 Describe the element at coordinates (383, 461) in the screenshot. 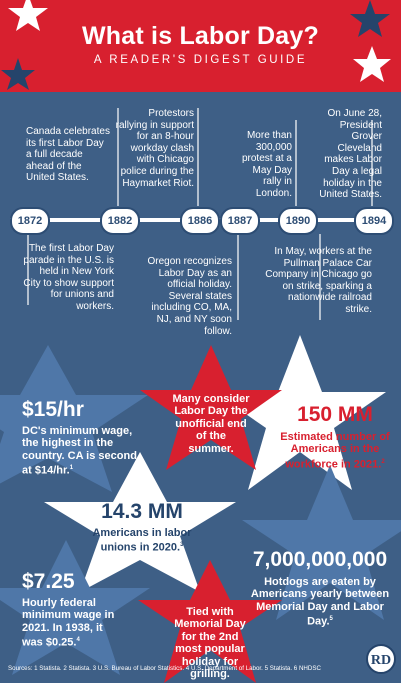

I see `footnote-ref: 2` at that location.